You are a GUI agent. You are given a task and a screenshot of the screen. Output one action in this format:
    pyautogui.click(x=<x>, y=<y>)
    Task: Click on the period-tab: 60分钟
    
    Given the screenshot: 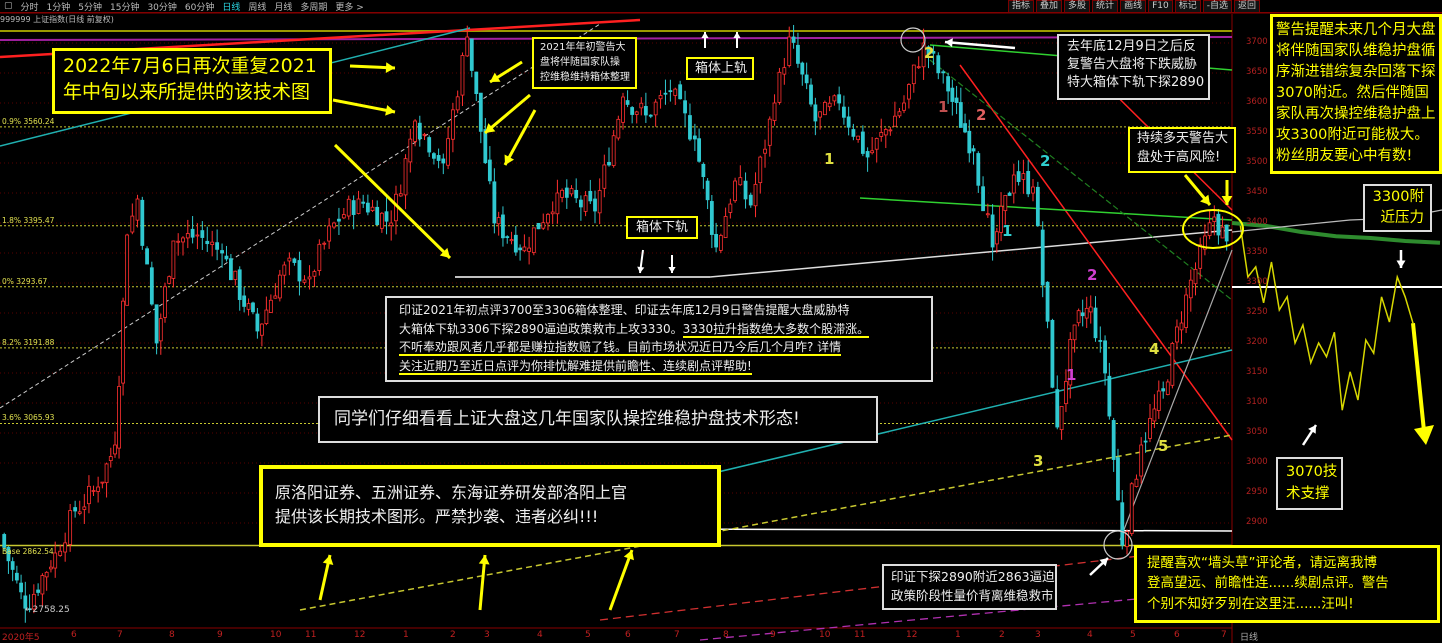 What is the action you would take?
    pyautogui.click(x=199, y=7)
    